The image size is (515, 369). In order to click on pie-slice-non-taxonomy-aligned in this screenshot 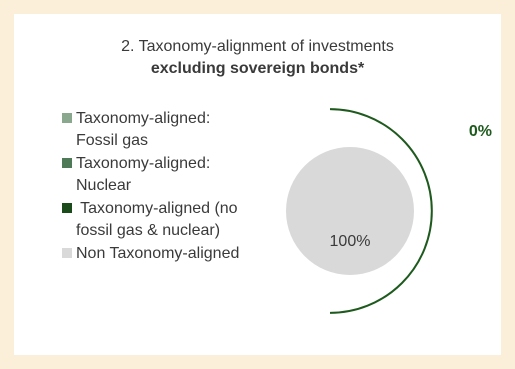, I will do `click(350, 211)`.